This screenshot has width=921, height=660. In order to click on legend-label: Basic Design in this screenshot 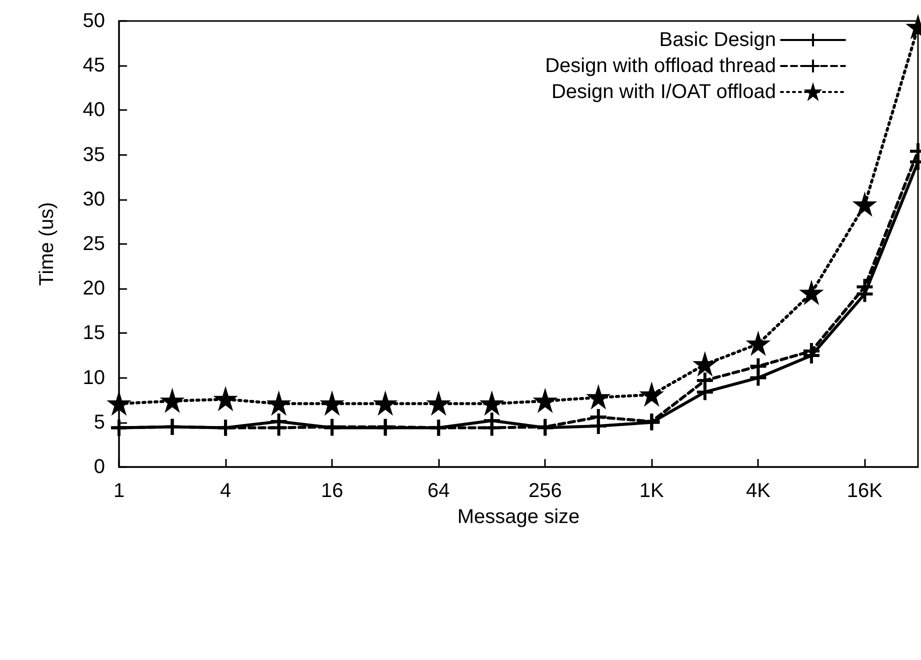, I will do `click(717, 40)`.